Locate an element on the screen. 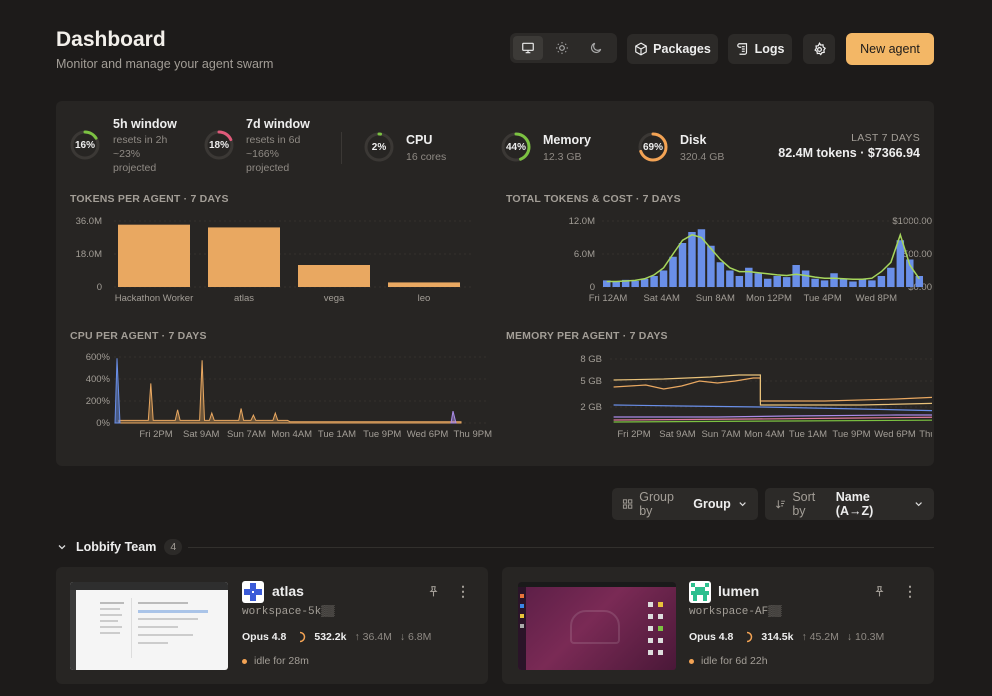 This screenshot has height=696, width=992. monitor-theme-button is located at coordinates (528, 48).